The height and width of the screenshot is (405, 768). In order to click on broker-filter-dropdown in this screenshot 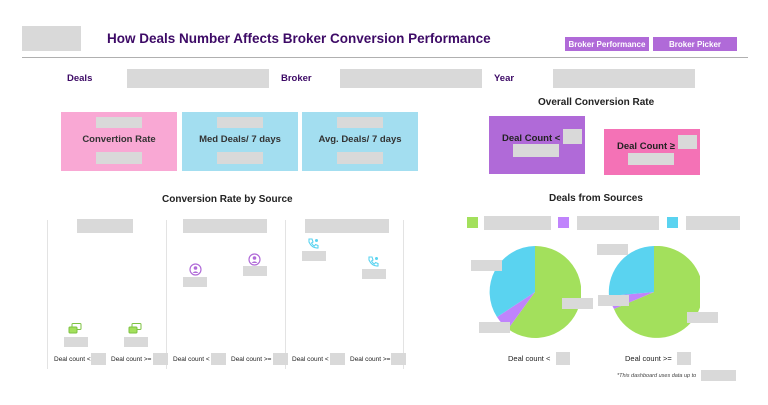, I will do `click(411, 78)`.